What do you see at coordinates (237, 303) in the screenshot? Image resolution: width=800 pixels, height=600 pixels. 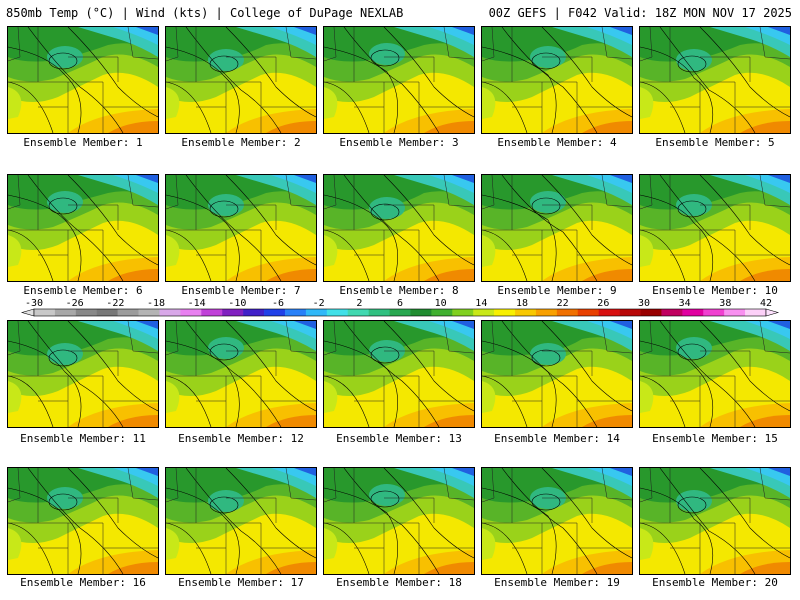 I see `colorbar-tick-label: -10` at bounding box center [237, 303].